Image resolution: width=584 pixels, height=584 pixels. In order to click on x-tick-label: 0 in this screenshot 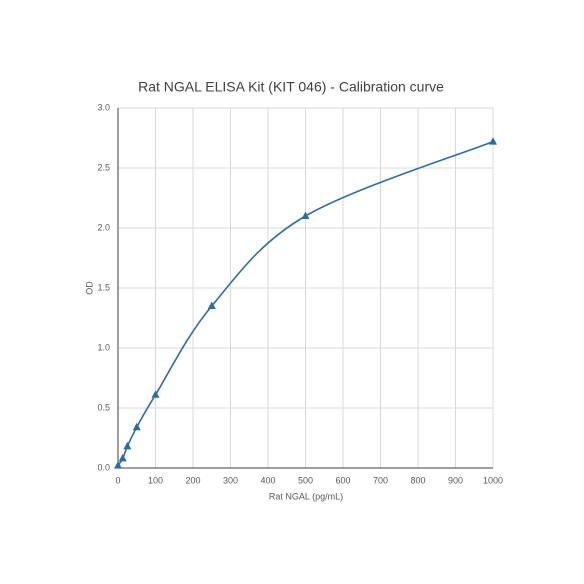, I will do `click(117, 480)`.